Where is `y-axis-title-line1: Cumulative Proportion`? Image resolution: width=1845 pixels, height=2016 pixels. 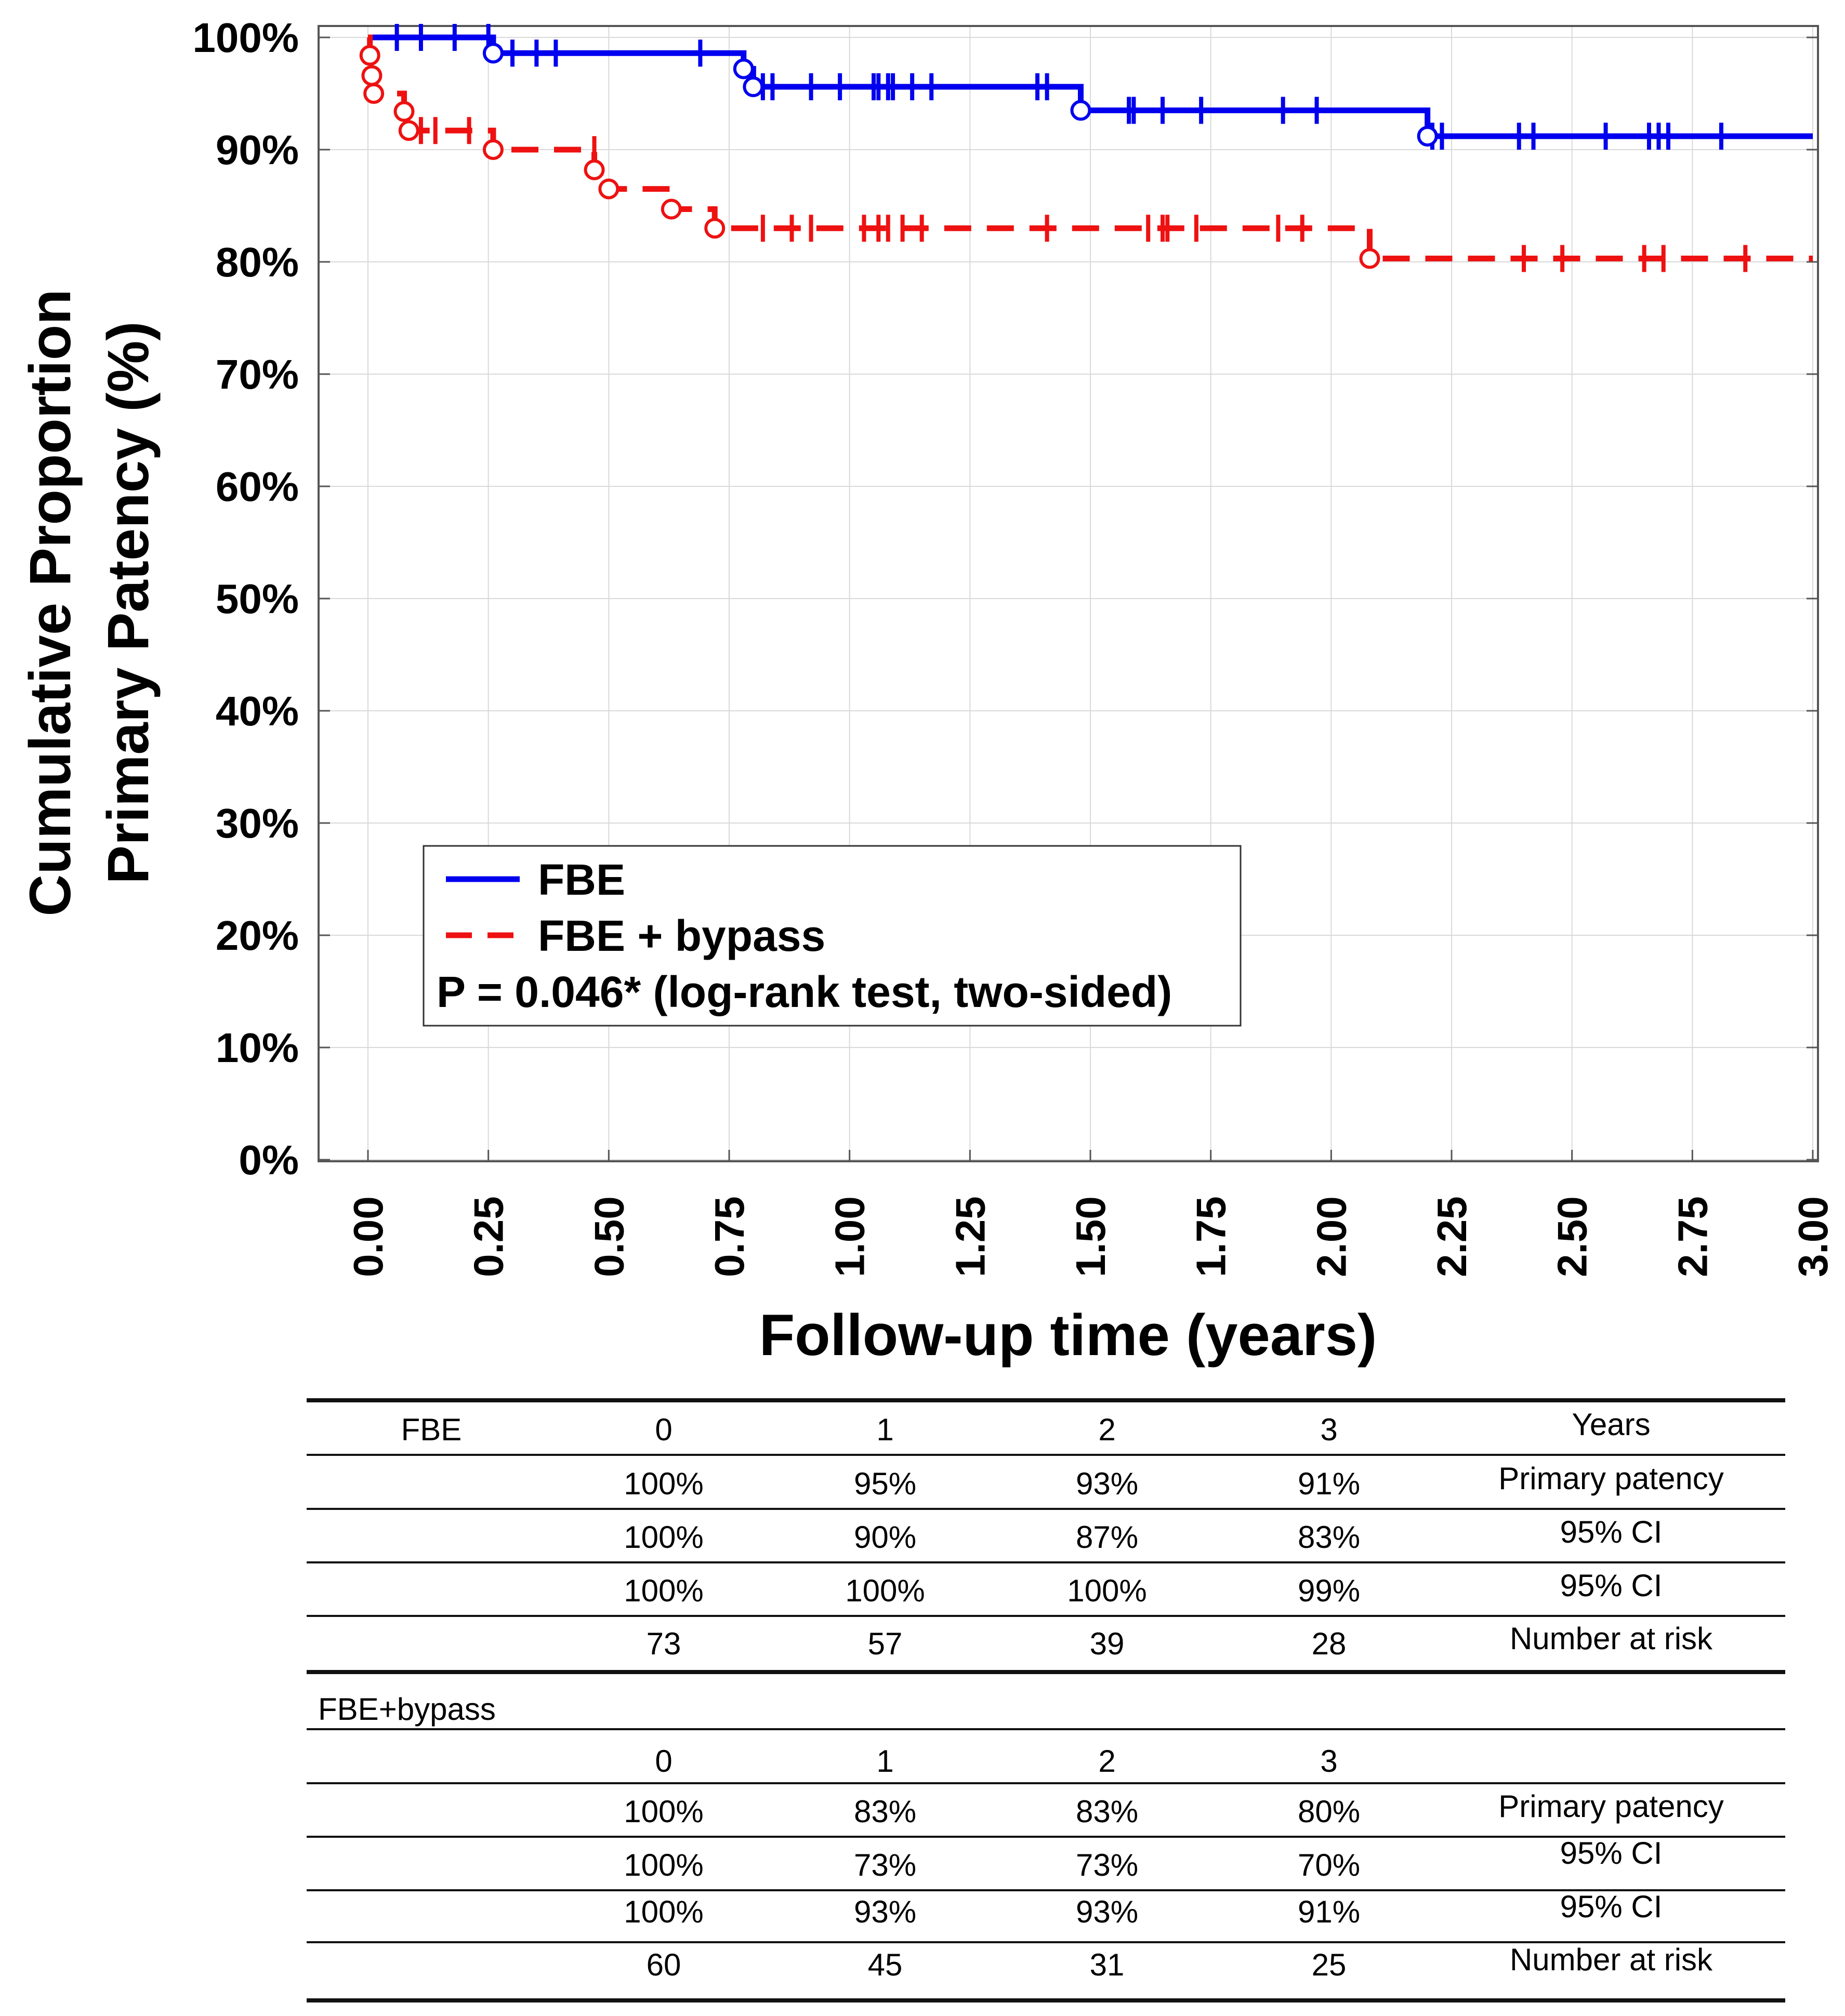 y-axis-title-line1: Cumulative Proportion is located at coordinates (50, 603).